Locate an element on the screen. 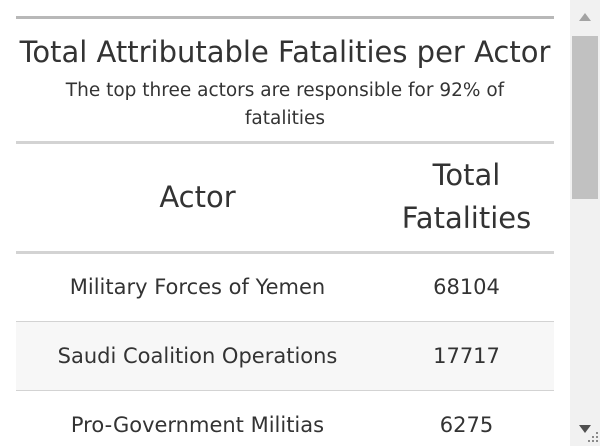 This screenshot has width=600, height=446. cell-fatalities: 68104 is located at coordinates (466, 287).